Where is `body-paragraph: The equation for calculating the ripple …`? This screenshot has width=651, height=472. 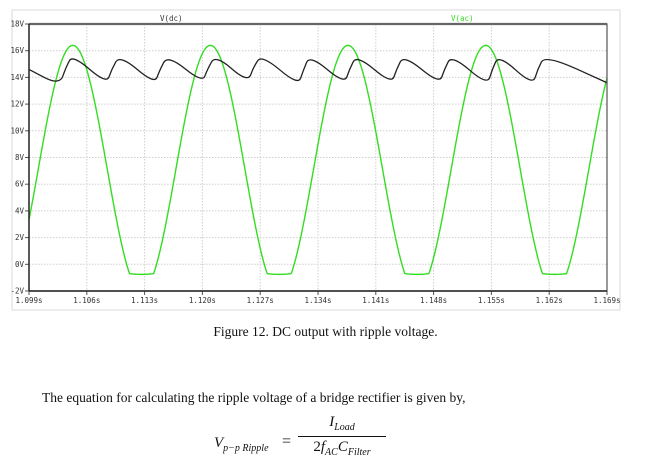
body-paragraph: The equation for calculating the ripple … is located at coordinates (254, 397).